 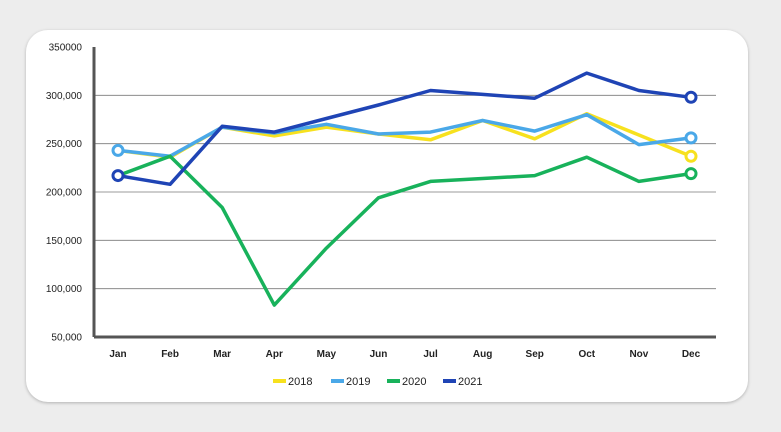 I want to click on legend-label-2020: 2020, so click(x=414, y=382).